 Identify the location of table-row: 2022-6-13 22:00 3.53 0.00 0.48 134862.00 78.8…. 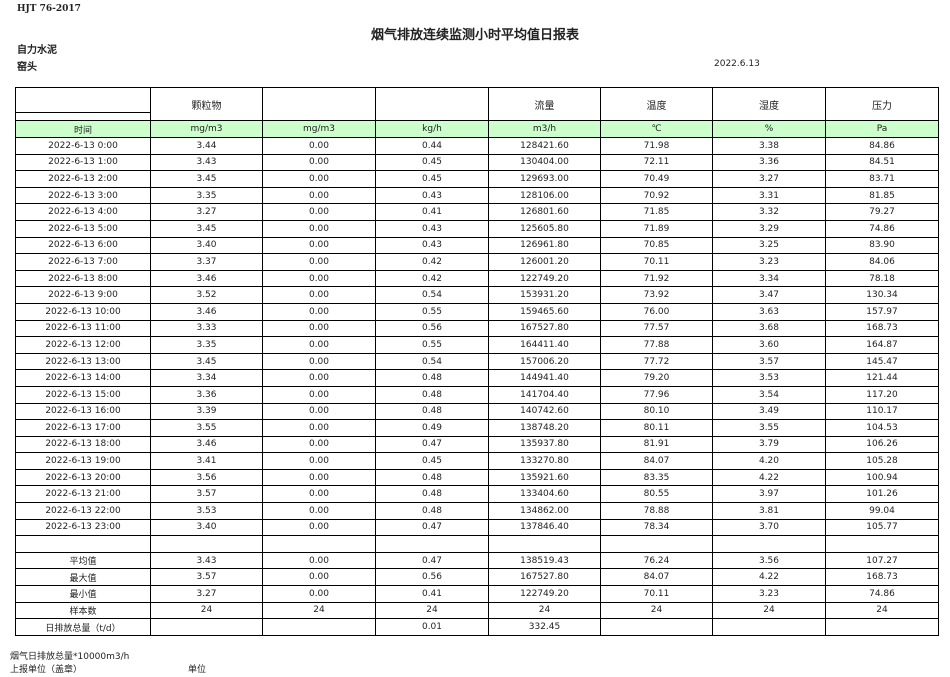
(477, 511).